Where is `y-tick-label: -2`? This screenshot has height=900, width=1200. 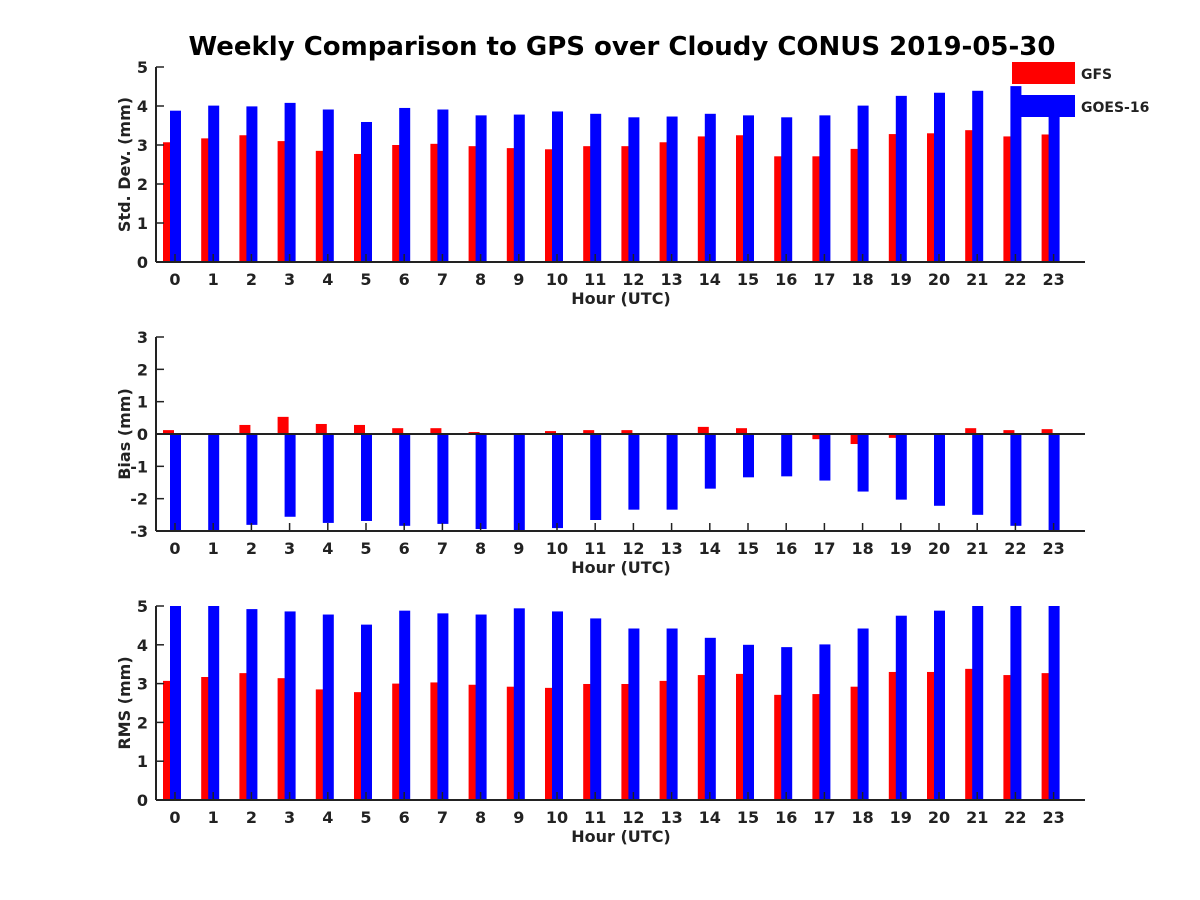 y-tick-label: -2 is located at coordinates (139, 499).